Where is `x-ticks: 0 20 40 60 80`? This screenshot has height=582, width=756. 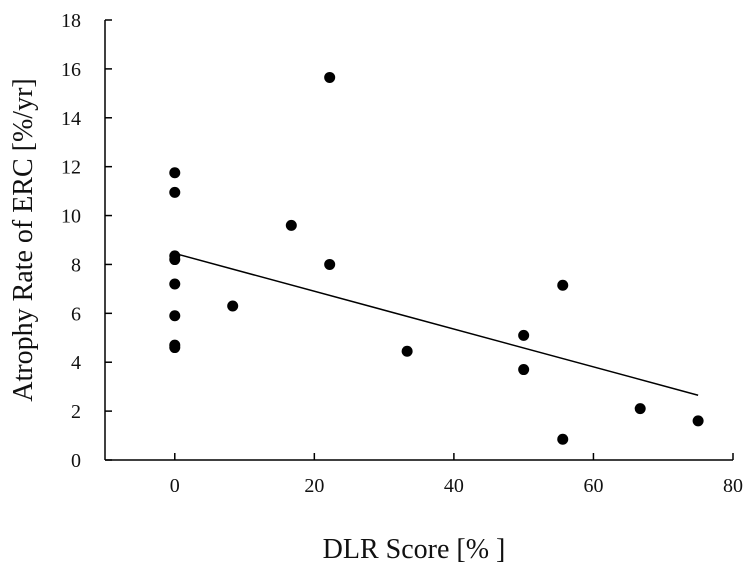 x-ticks: 0 20 40 60 80 is located at coordinates (456, 475).